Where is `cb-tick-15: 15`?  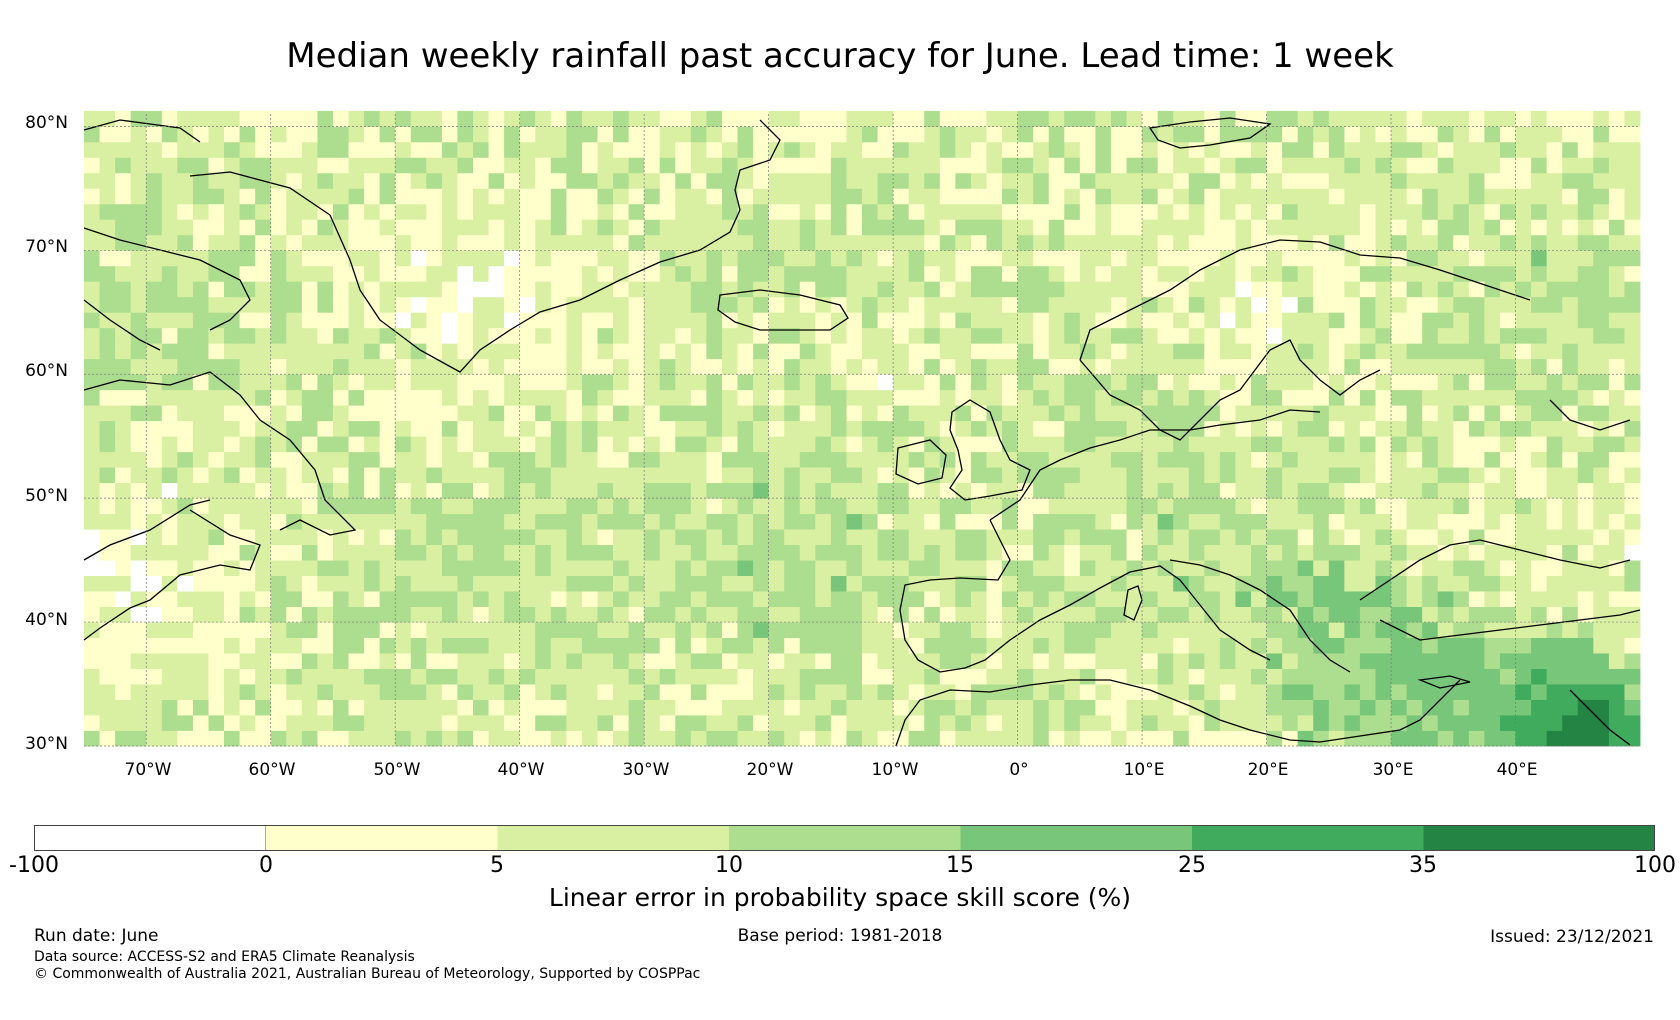
cb-tick-15: 15 is located at coordinates (960, 865).